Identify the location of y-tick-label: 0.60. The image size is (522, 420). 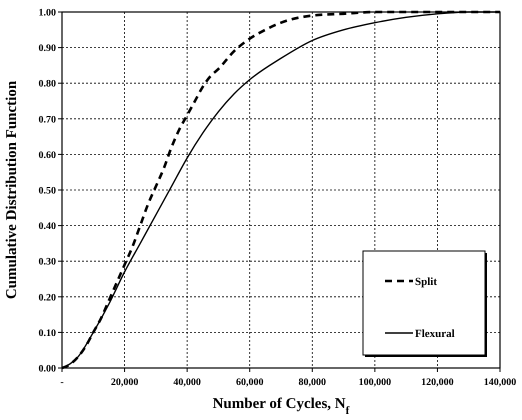
(47, 155).